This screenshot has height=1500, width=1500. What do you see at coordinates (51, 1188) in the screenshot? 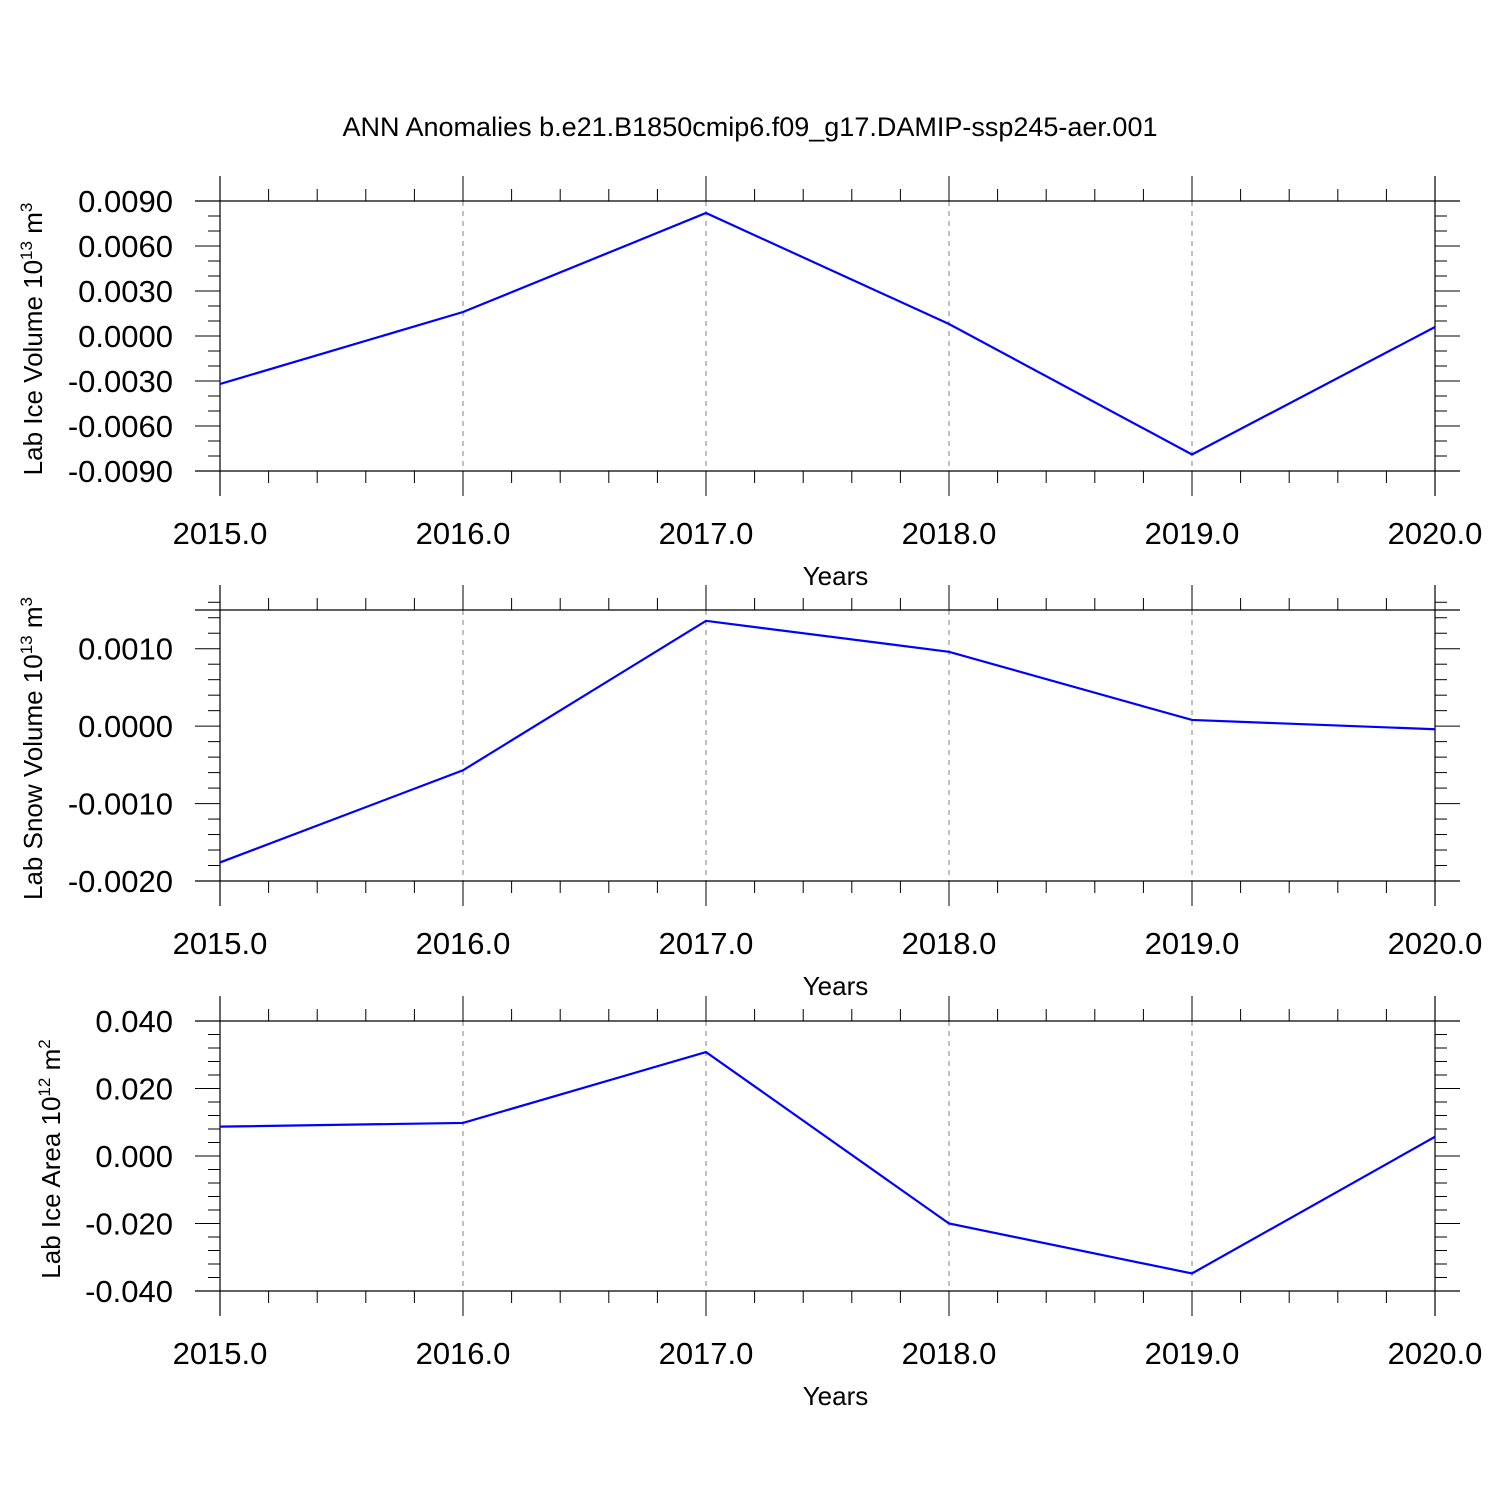
I see `y-axis-label-text: Lab Ice Area 10` at bounding box center [51, 1188].